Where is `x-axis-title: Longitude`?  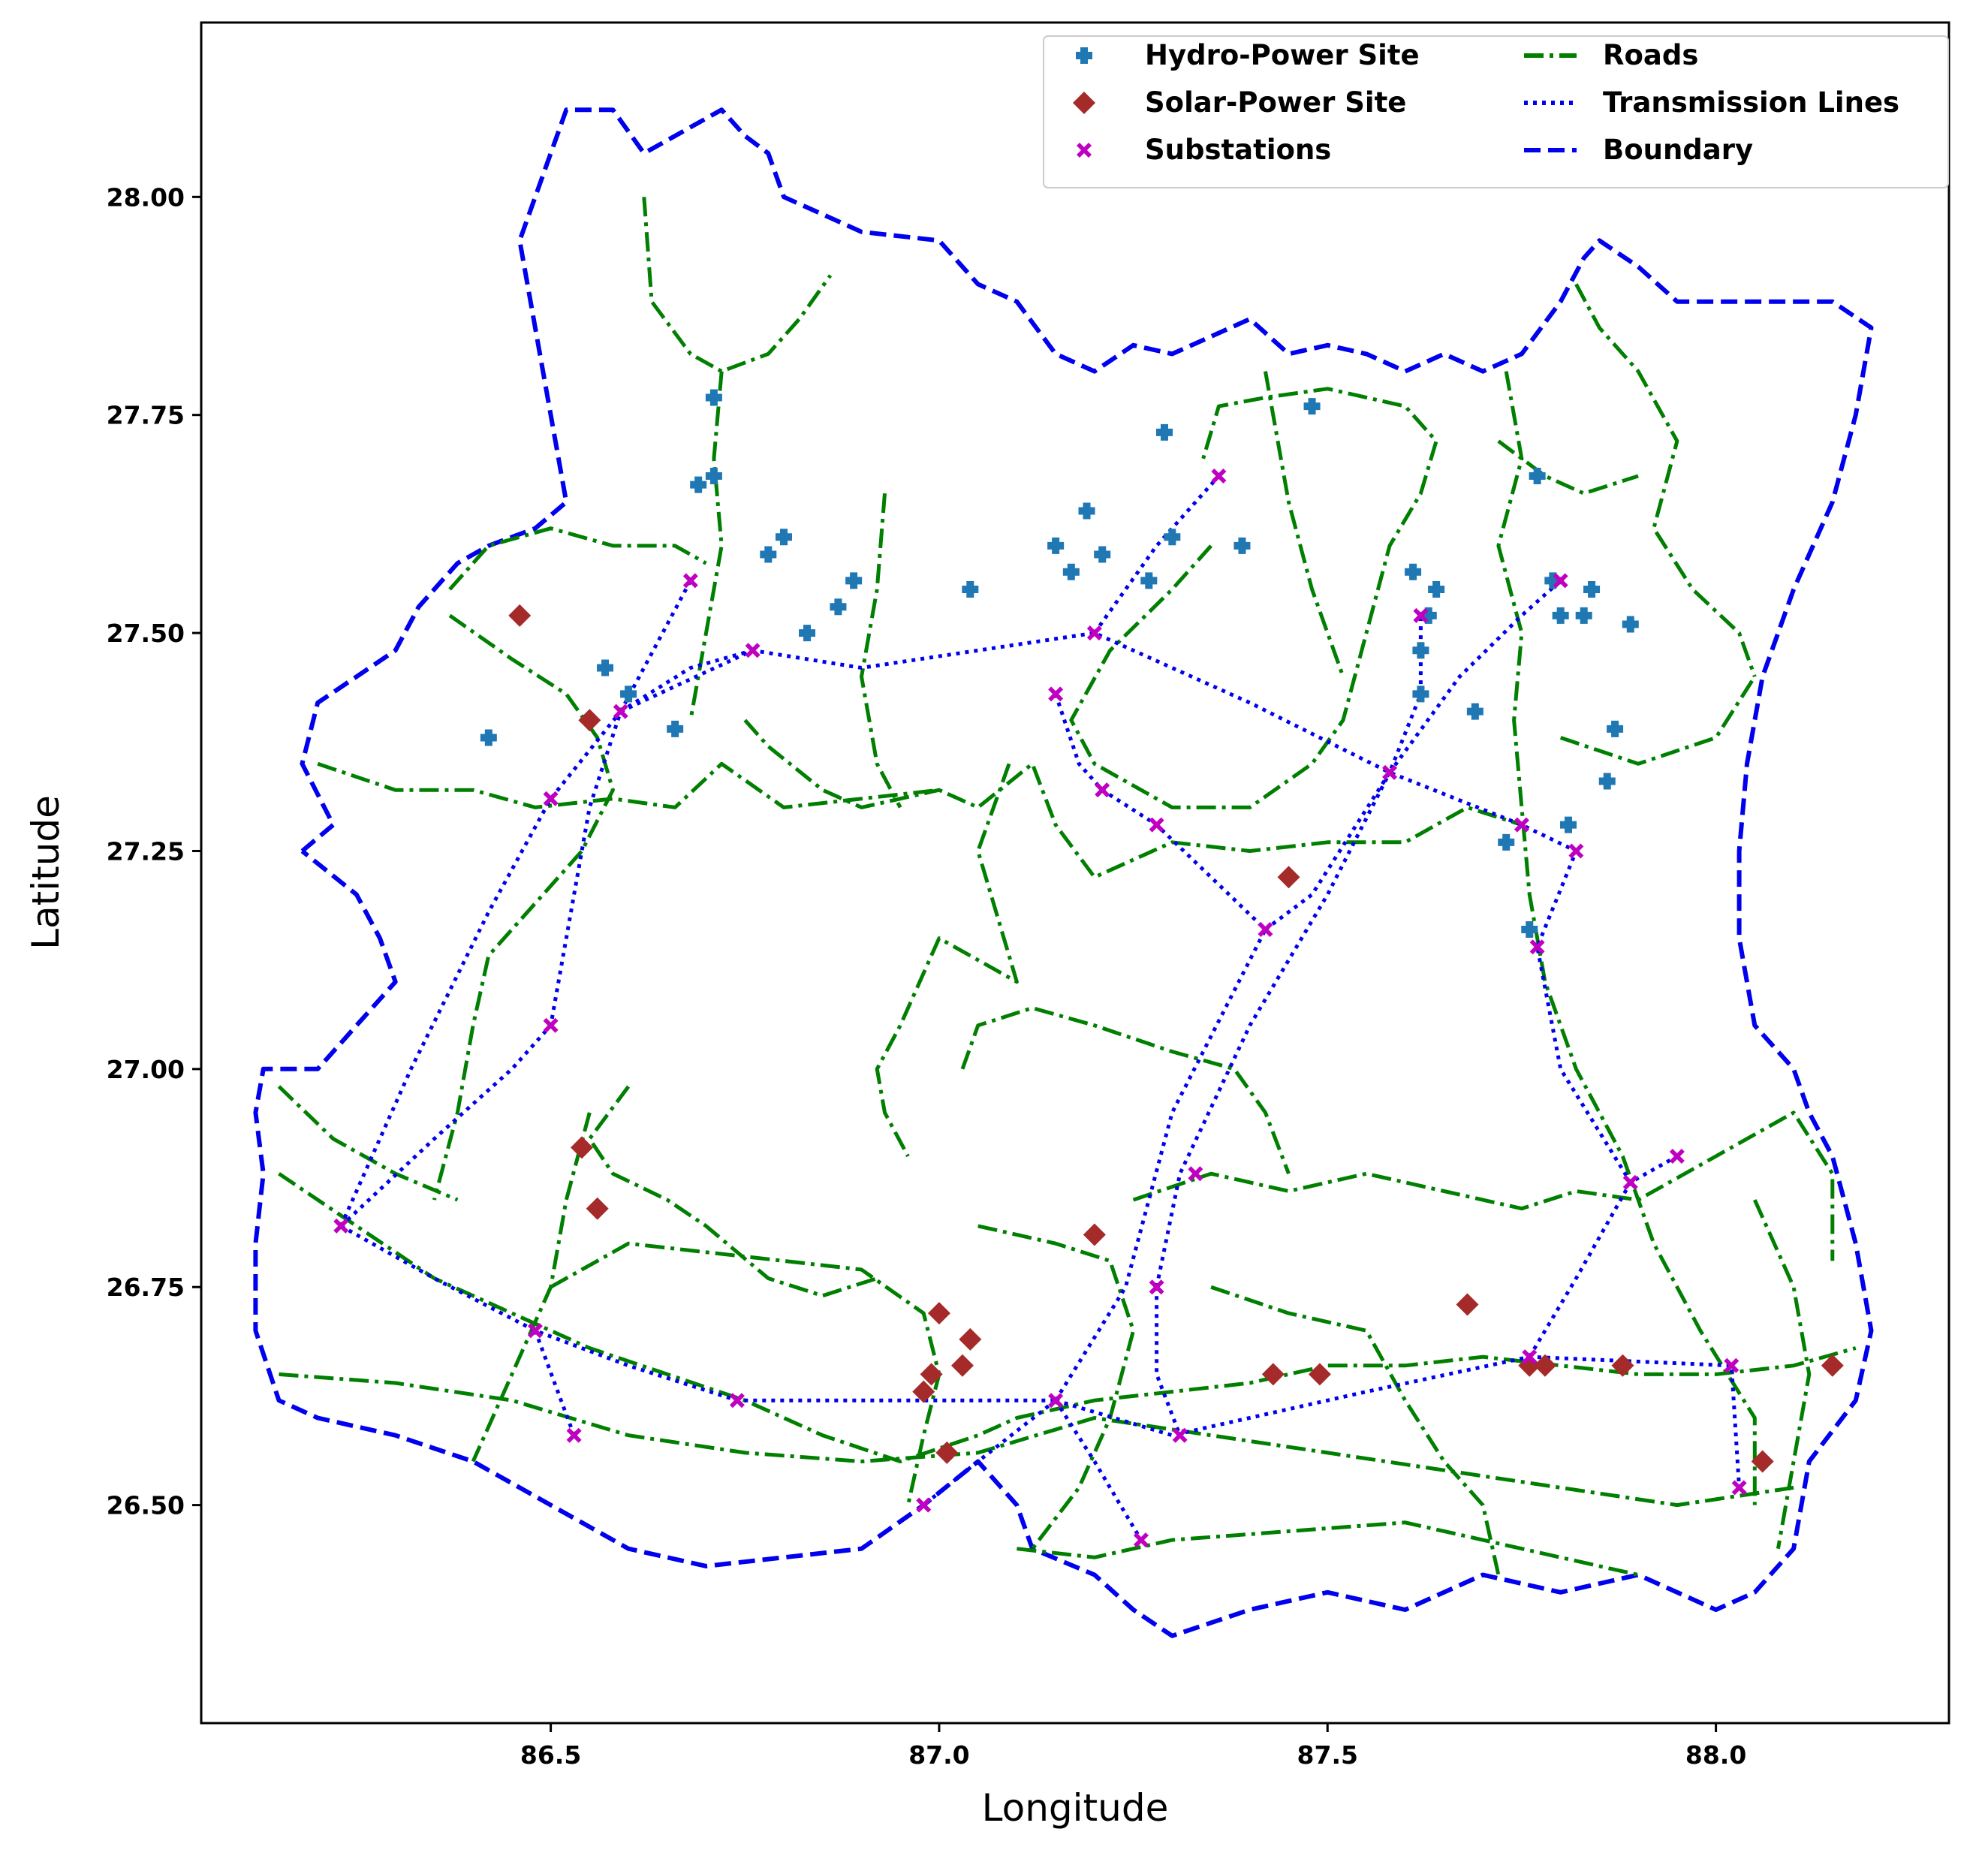 x-axis-title: Longitude is located at coordinates (1075, 1808).